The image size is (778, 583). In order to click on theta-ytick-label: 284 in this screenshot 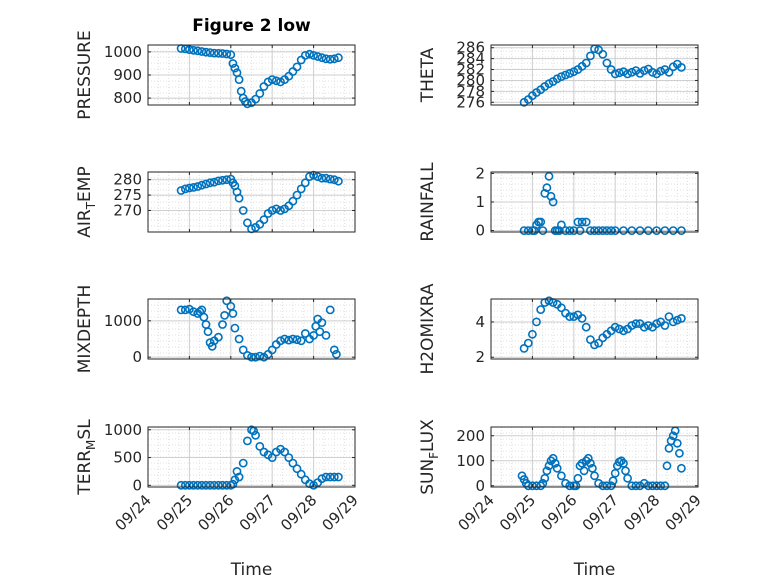, I will do `click(470, 59)`.